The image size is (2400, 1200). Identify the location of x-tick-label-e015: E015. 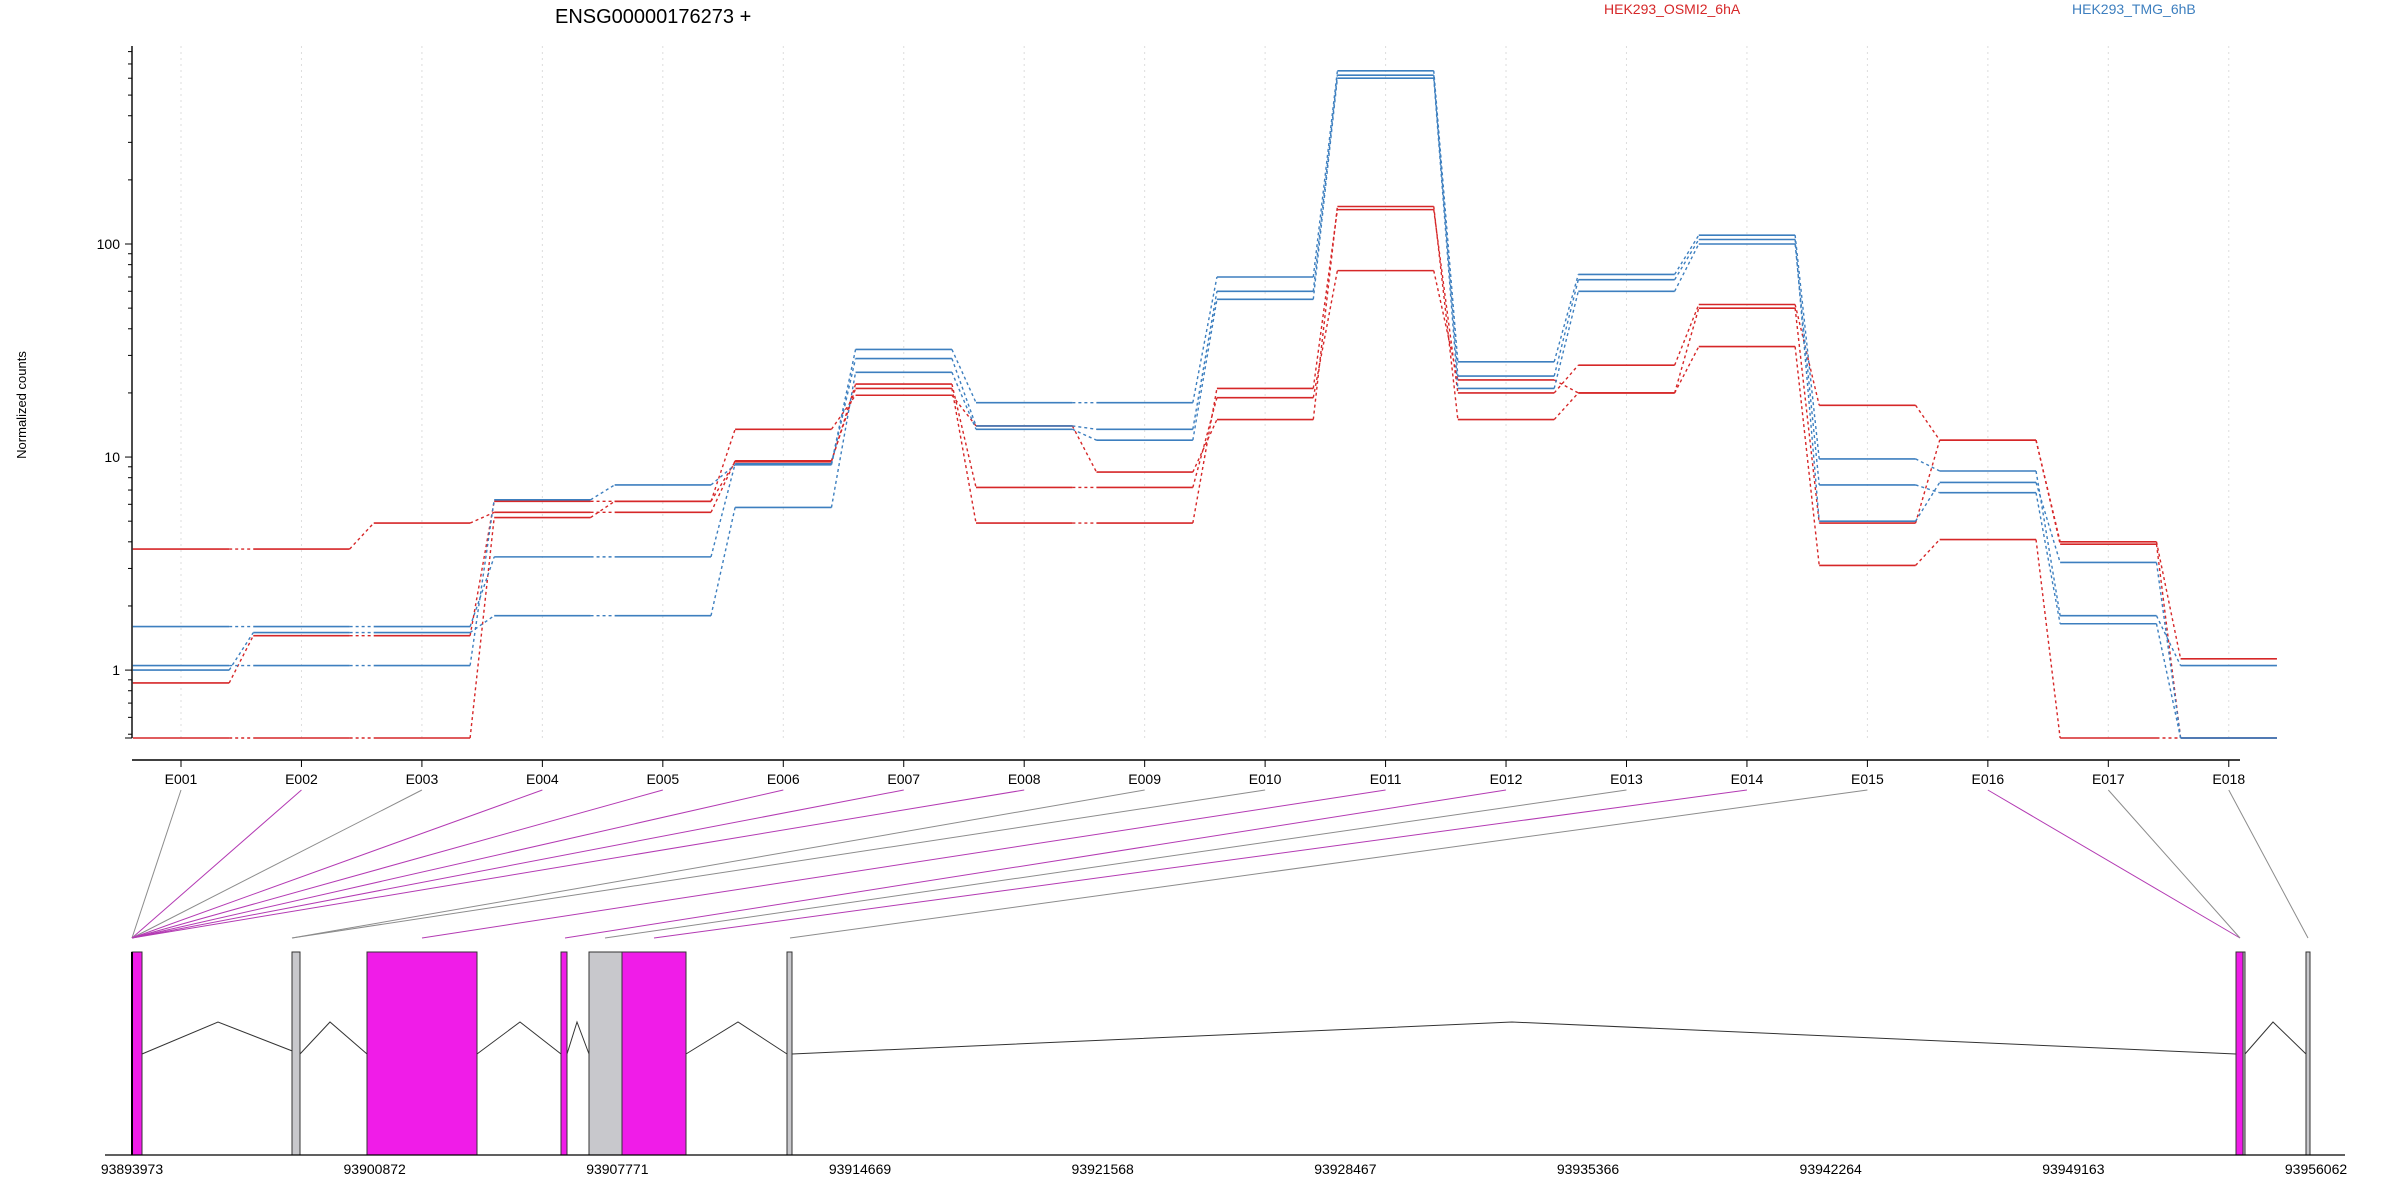
(1867, 779).